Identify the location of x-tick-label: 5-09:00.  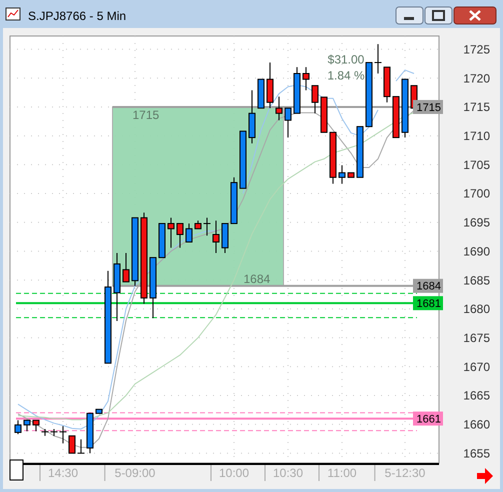
(135, 473).